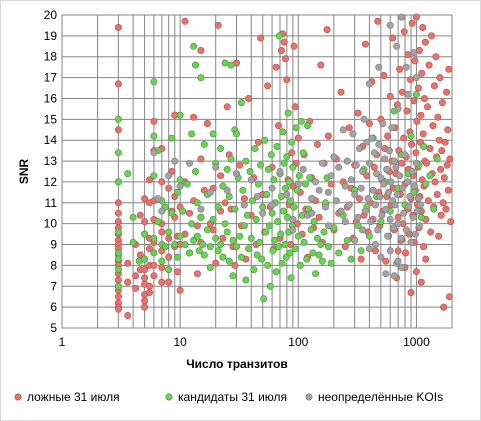 The image size is (481, 421). I want to click on y-tick-label: 9, so click(53, 245).